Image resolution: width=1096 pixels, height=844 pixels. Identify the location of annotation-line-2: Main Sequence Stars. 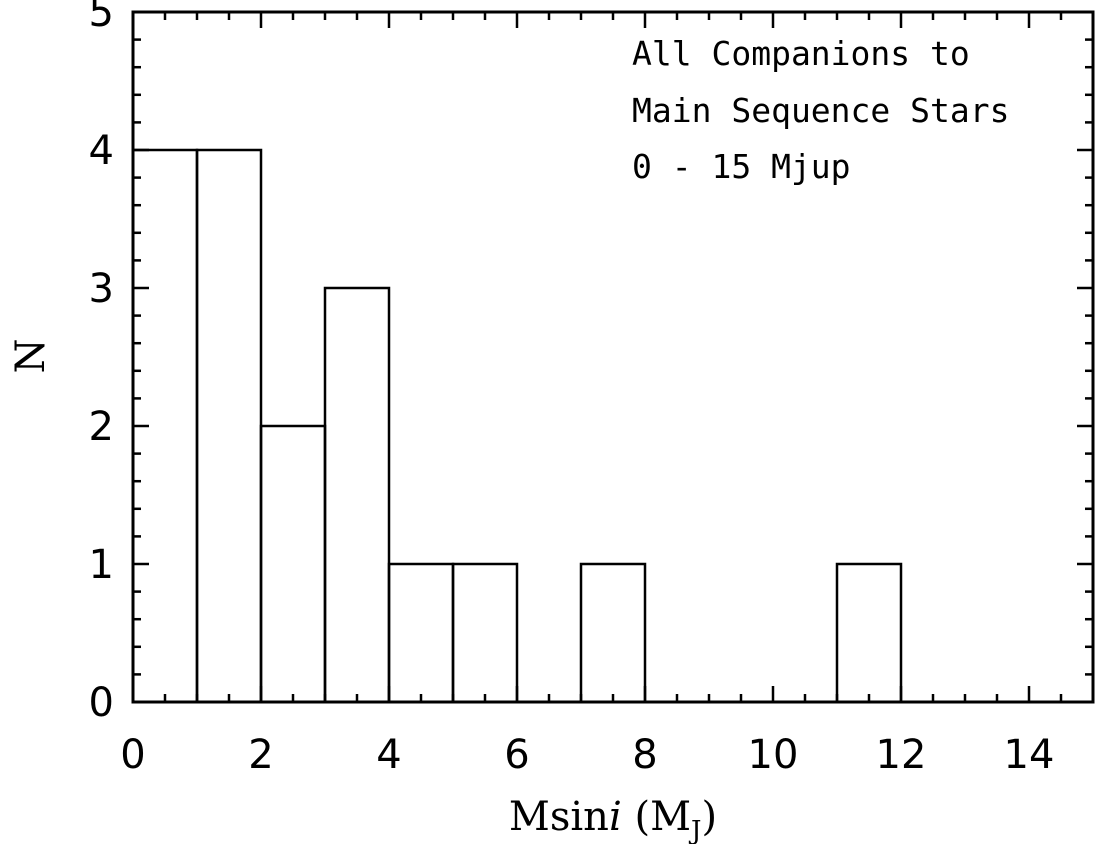
(821, 110).